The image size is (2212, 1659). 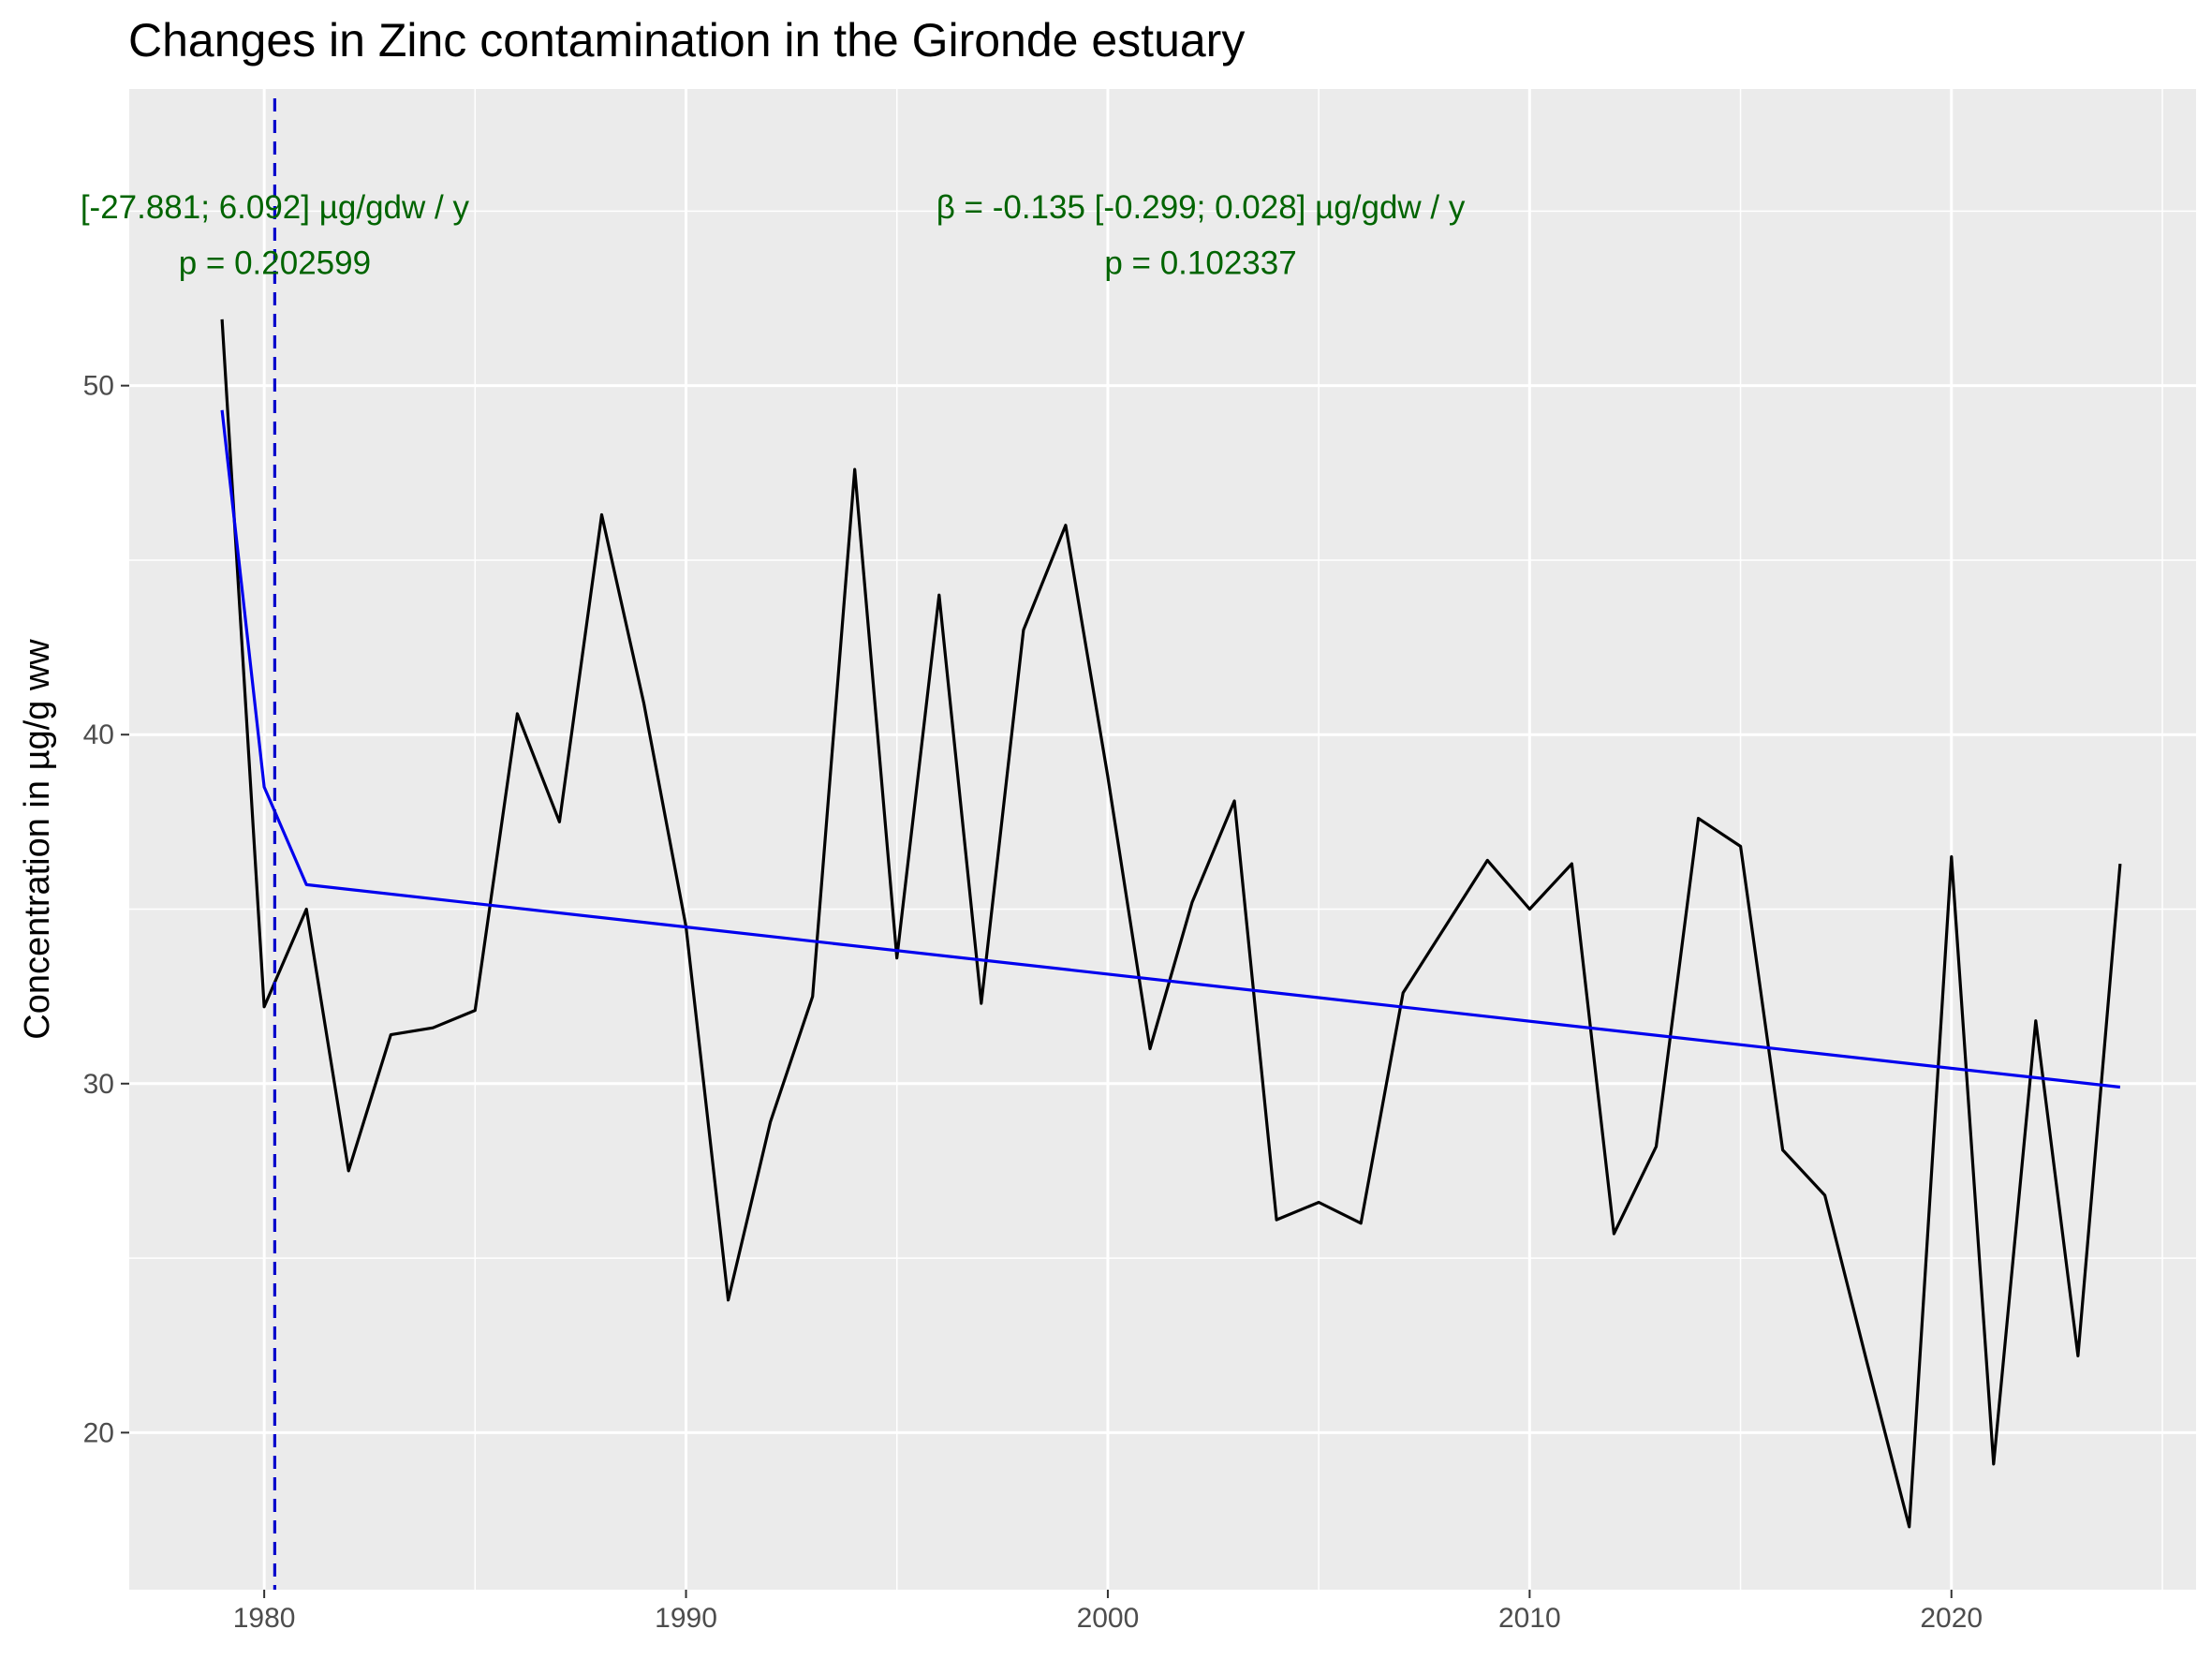 I want to click on annotation-2-pvalue: p = 0.102337, so click(x=1200, y=262).